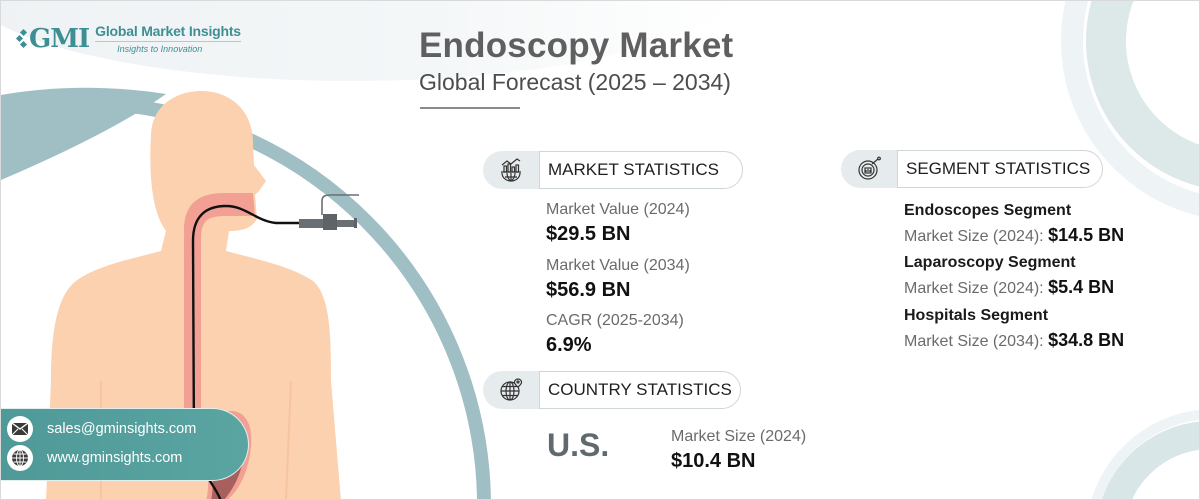 This screenshot has width=1200, height=500. I want to click on contact-website-text: www.gminsights.com, so click(115, 458).